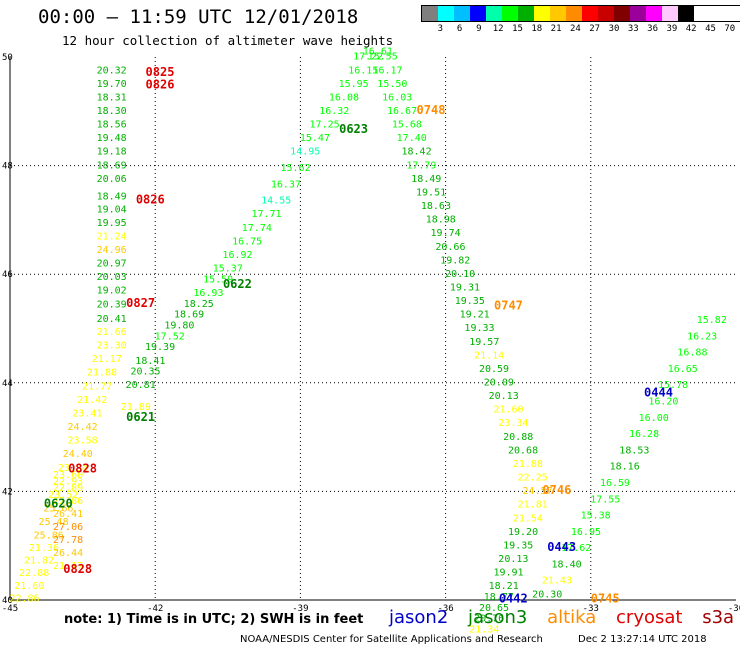 This screenshot has width=740, height=650. Describe the element at coordinates (7, 167) in the screenshot. I see `y-tick-label: 48` at that location.